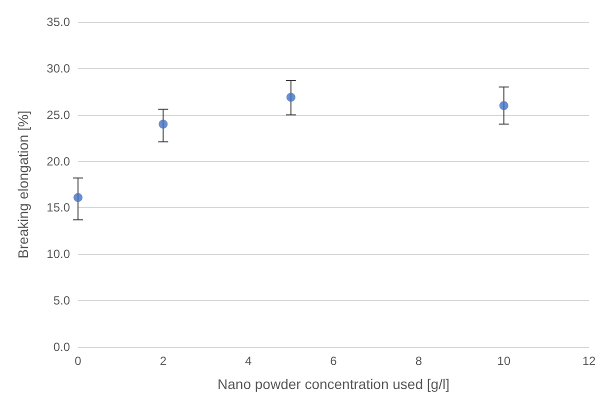 Image resolution: width=611 pixels, height=419 pixels. I want to click on y-tick-label: 30.0, so click(58, 68).